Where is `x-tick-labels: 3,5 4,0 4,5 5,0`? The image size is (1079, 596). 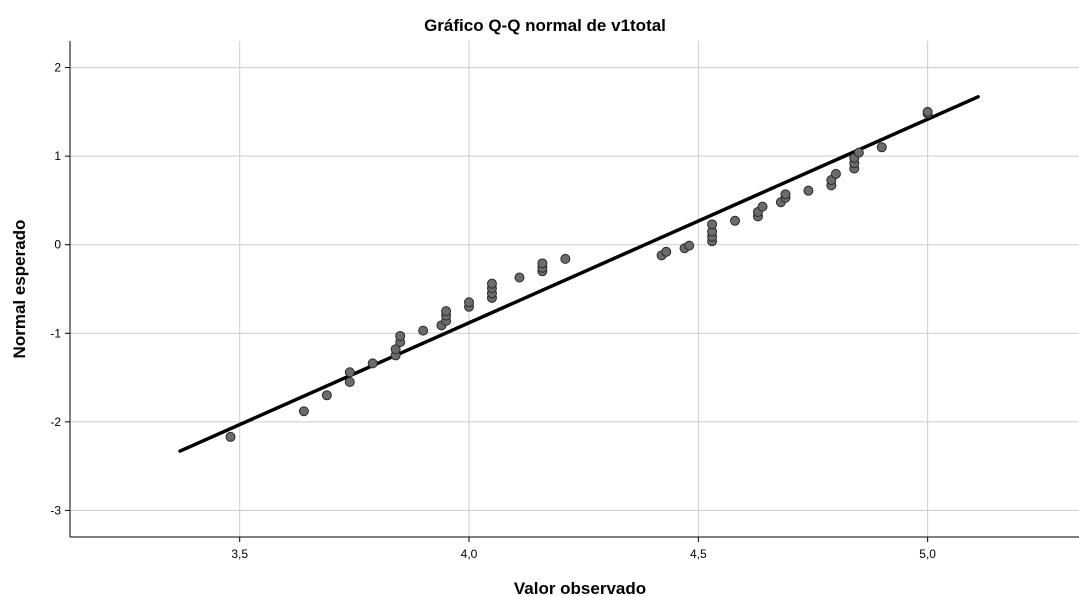
x-tick-labels: 3,5 4,0 4,5 5,0 is located at coordinates (583, 554).